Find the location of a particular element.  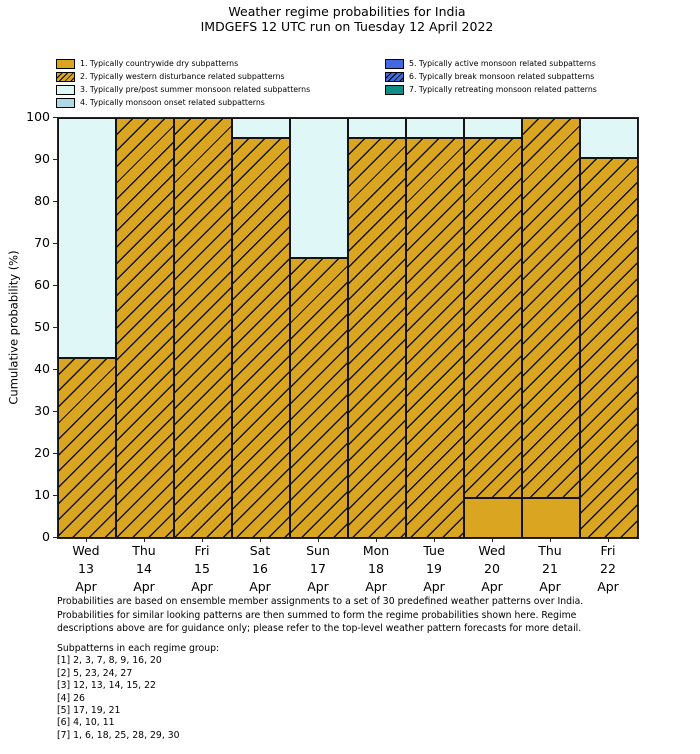

bar-fri-15-apr is located at coordinates (203, 328).